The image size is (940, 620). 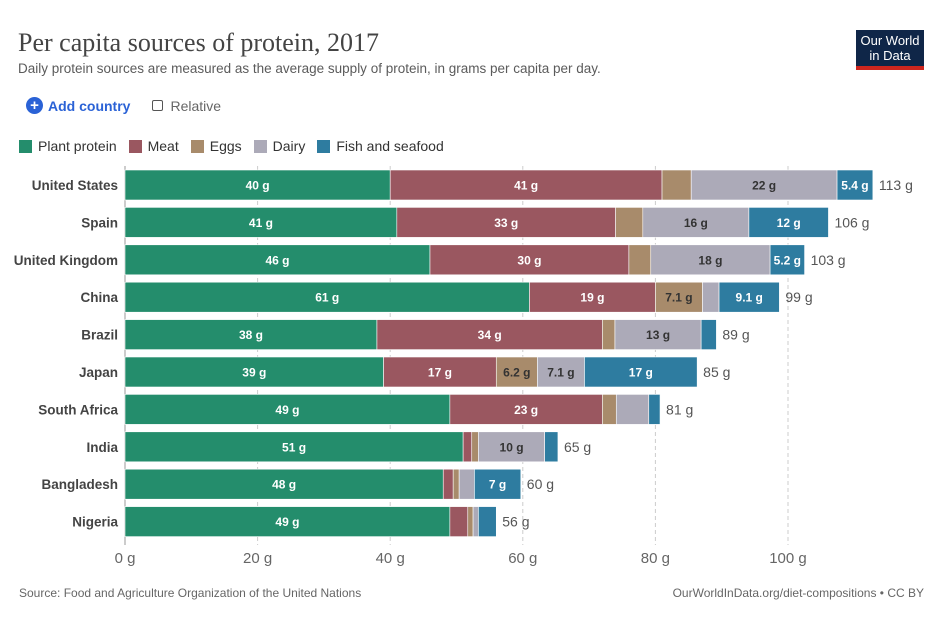 I want to click on x-tick-label: 60 g, so click(x=522, y=558).